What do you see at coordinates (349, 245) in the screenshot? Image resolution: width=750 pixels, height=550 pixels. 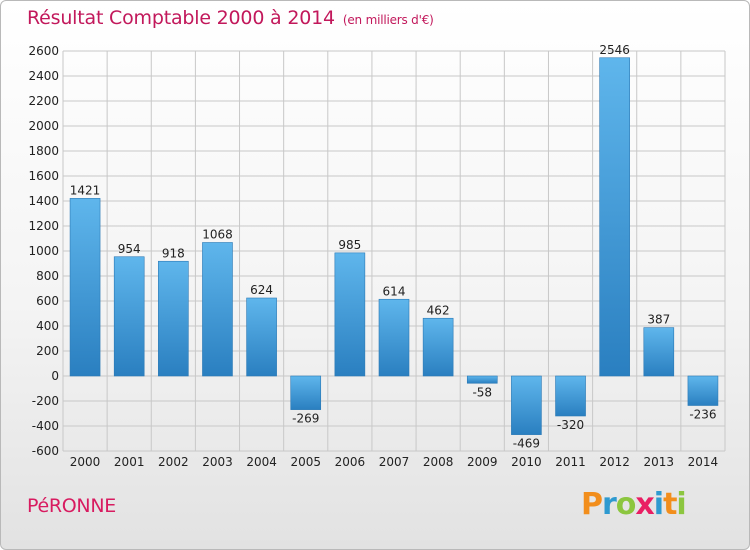 I see `data-label-2006: 985` at bounding box center [349, 245].